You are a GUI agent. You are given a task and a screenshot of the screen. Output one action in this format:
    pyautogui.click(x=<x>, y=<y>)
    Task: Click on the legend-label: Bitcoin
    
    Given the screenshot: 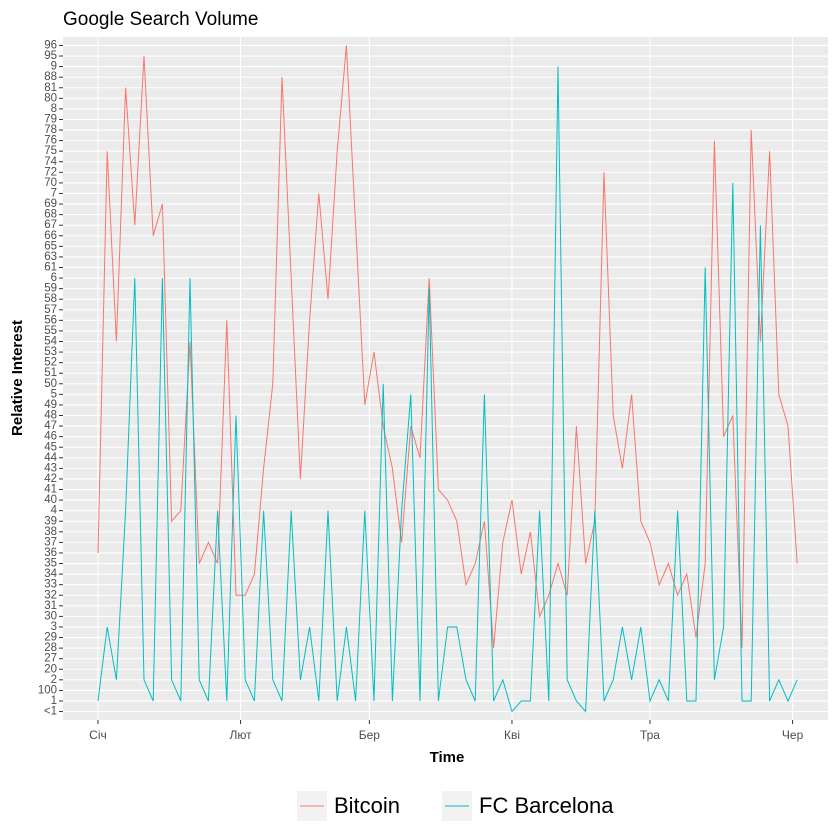 What is the action you would take?
    pyautogui.click(x=367, y=805)
    